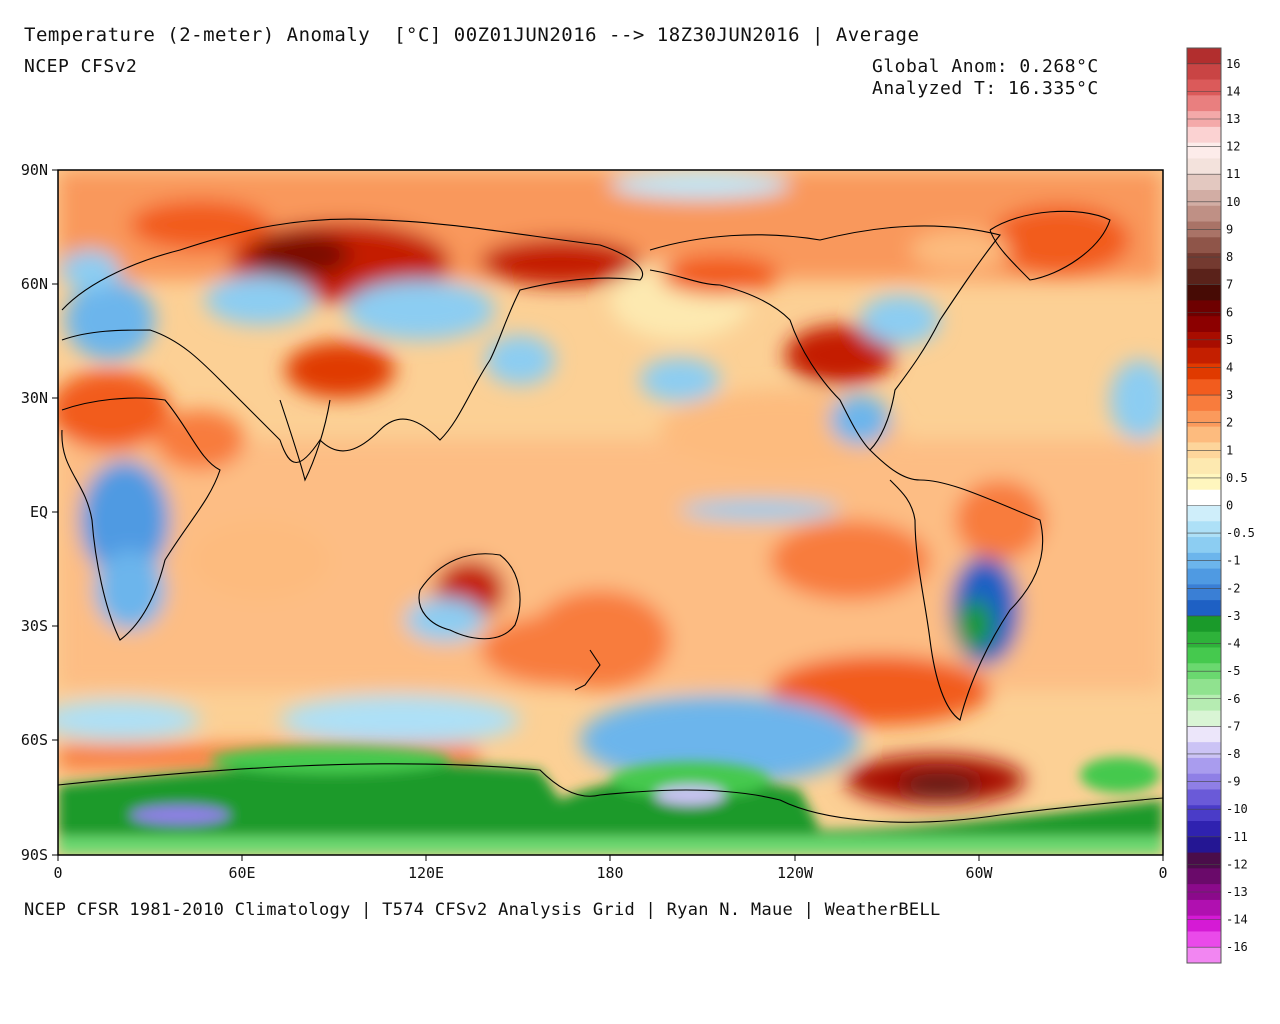 The width and height of the screenshot is (1280, 1024). What do you see at coordinates (34, 855) in the screenshot?
I see `lat-label: 90S` at bounding box center [34, 855].